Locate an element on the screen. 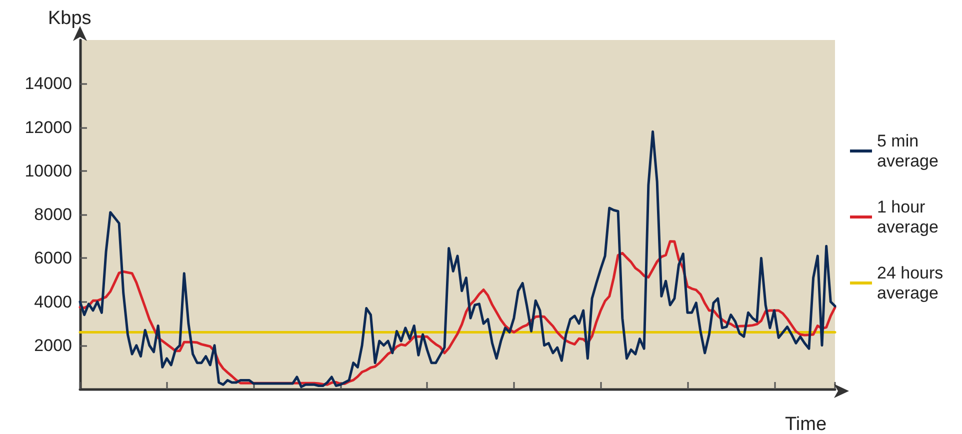  y-tick-label: 12000 is located at coordinates (48, 127).